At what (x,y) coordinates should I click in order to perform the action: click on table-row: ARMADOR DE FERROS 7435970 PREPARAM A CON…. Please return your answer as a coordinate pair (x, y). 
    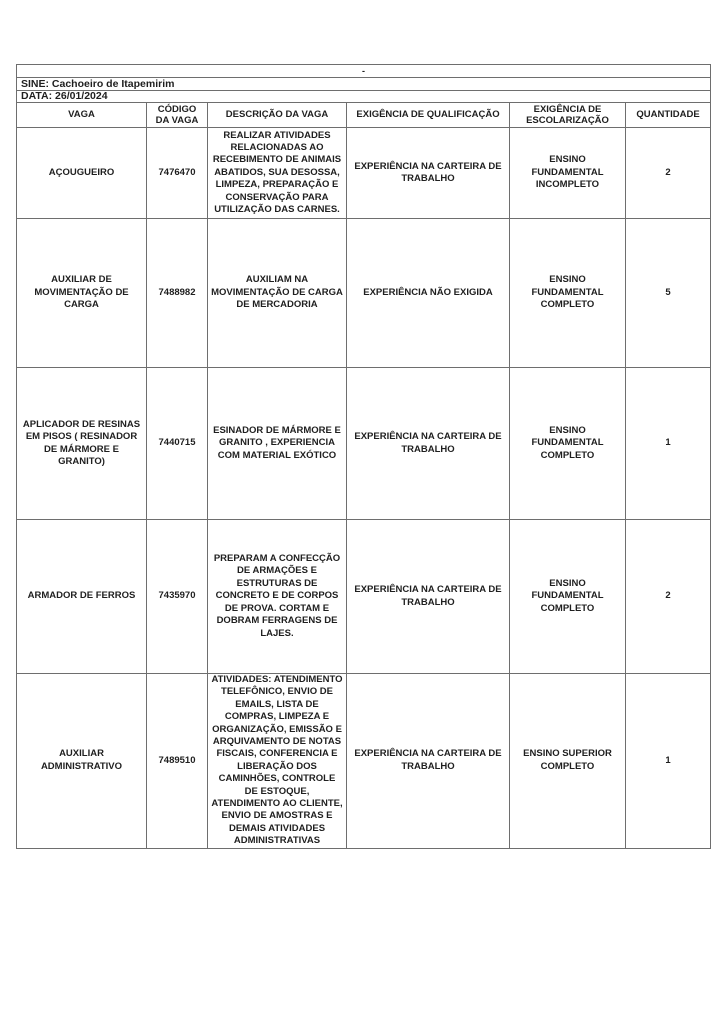
    Looking at the image, I should click on (364, 596).